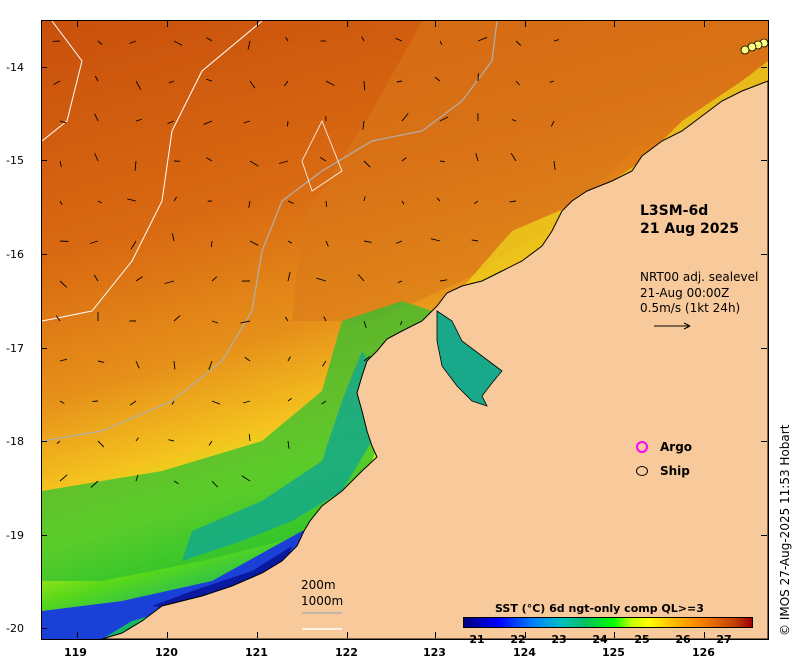 Image resolution: width=810 pixels, height=672 pixels. What do you see at coordinates (15, 441) in the screenshot?
I see `lat-label-18: -18` at bounding box center [15, 441].